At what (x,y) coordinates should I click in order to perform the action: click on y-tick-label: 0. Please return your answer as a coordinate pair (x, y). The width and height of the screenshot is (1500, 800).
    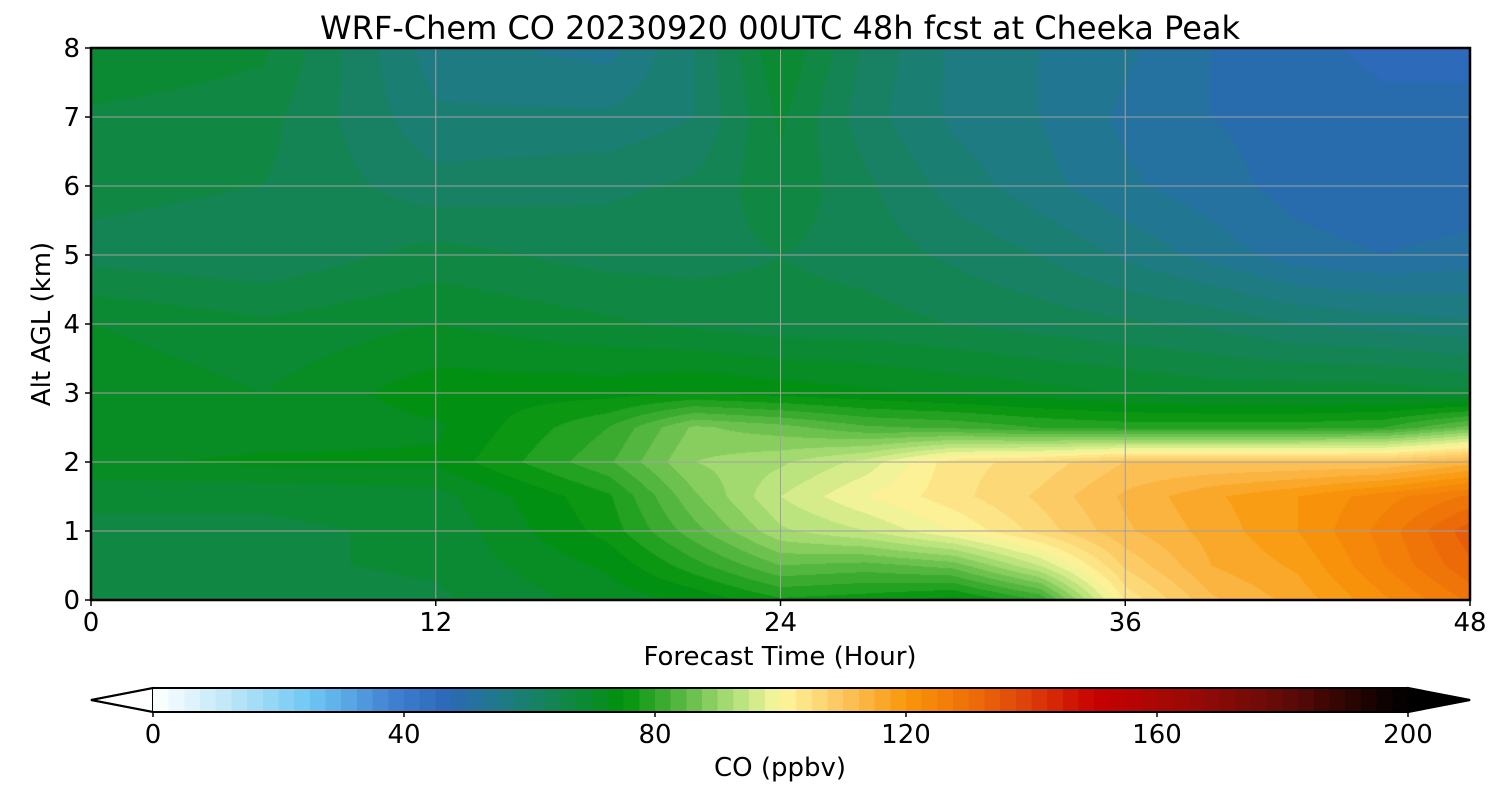
    Looking at the image, I should click on (71, 601).